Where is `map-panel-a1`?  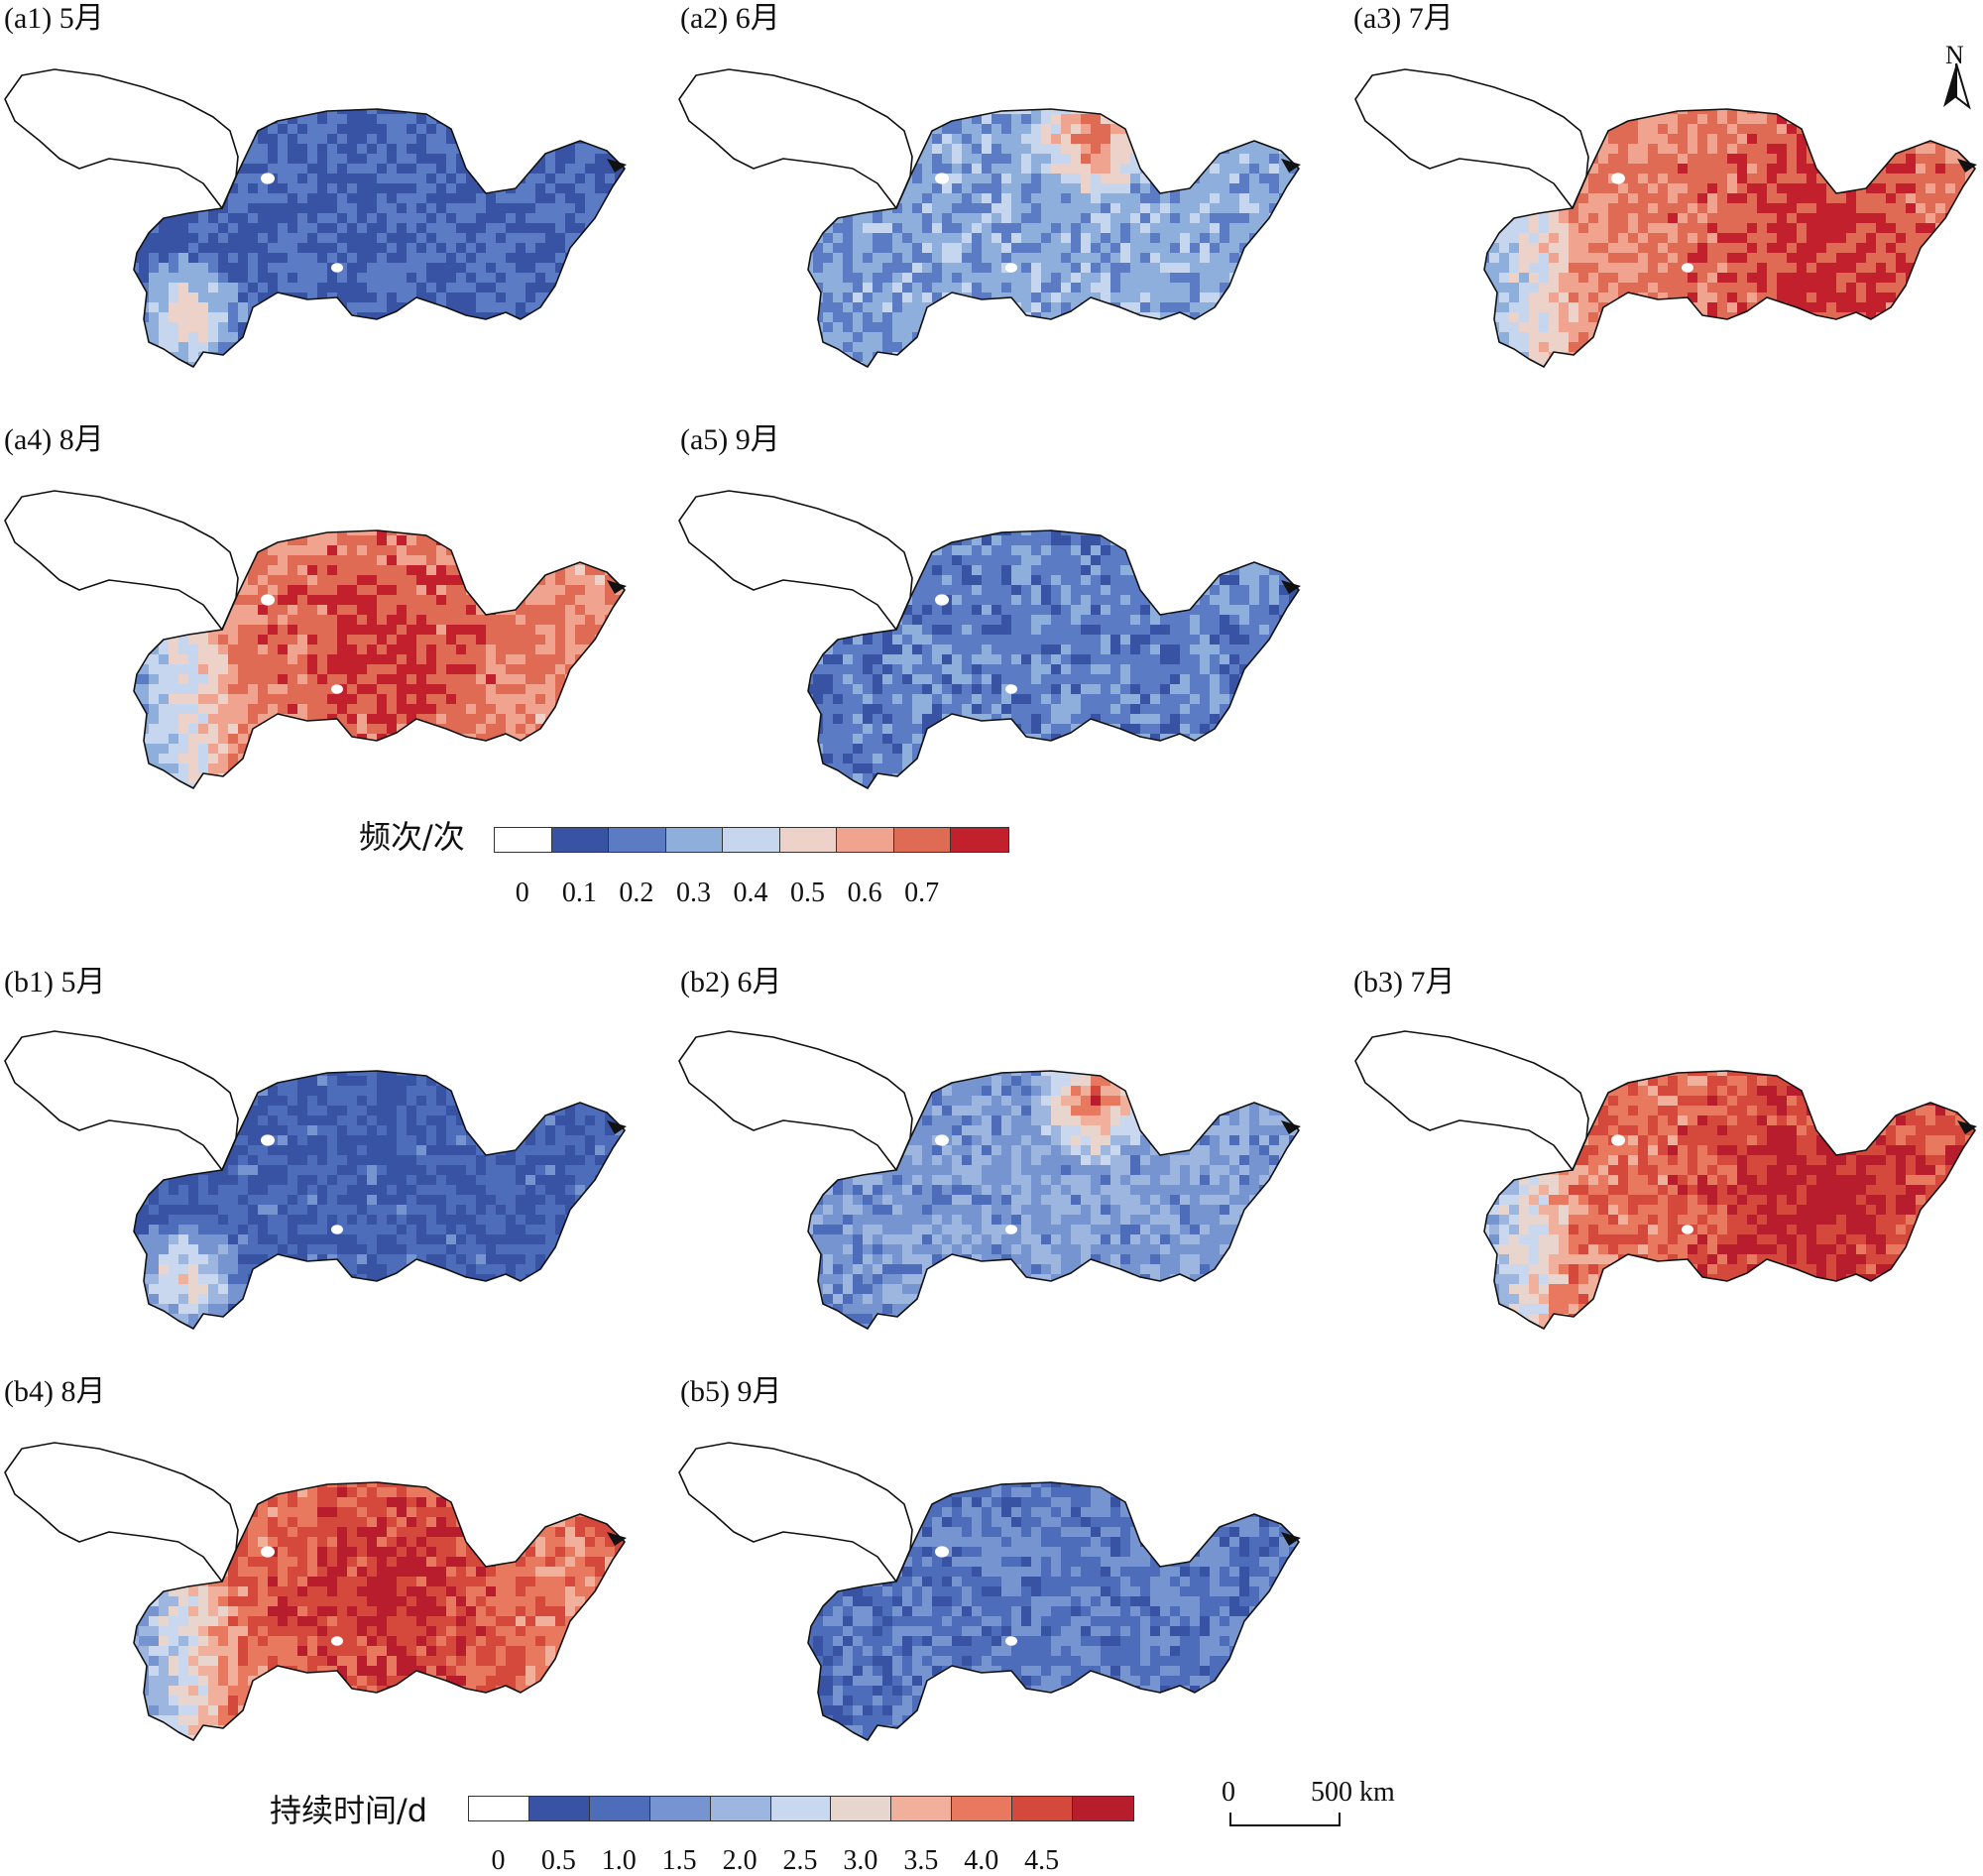 map-panel-a1 is located at coordinates (322, 218).